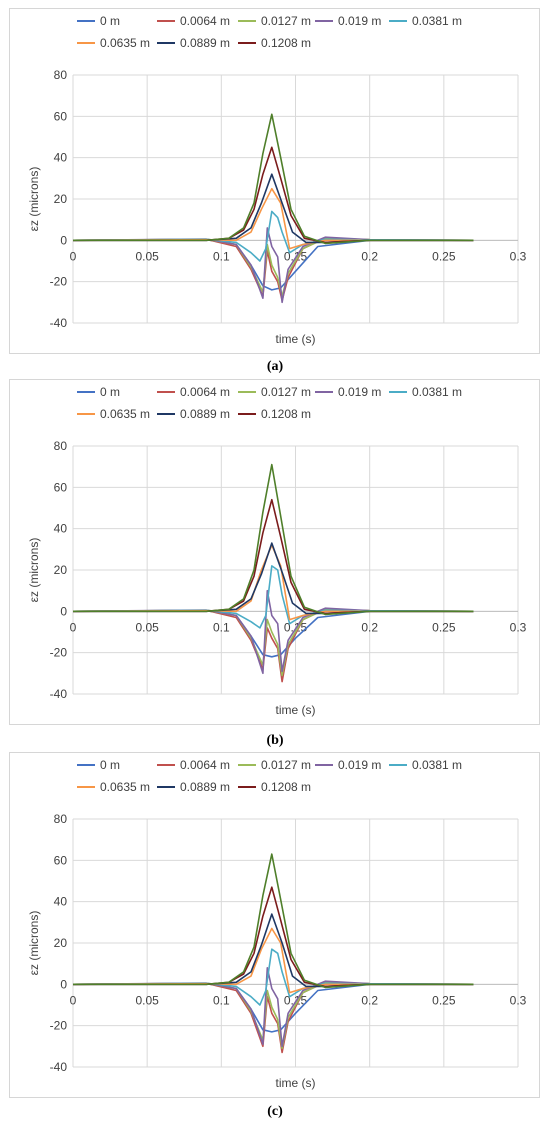 This screenshot has height=1127, width=550. I want to click on caption-c: (c), so click(275, 1112).